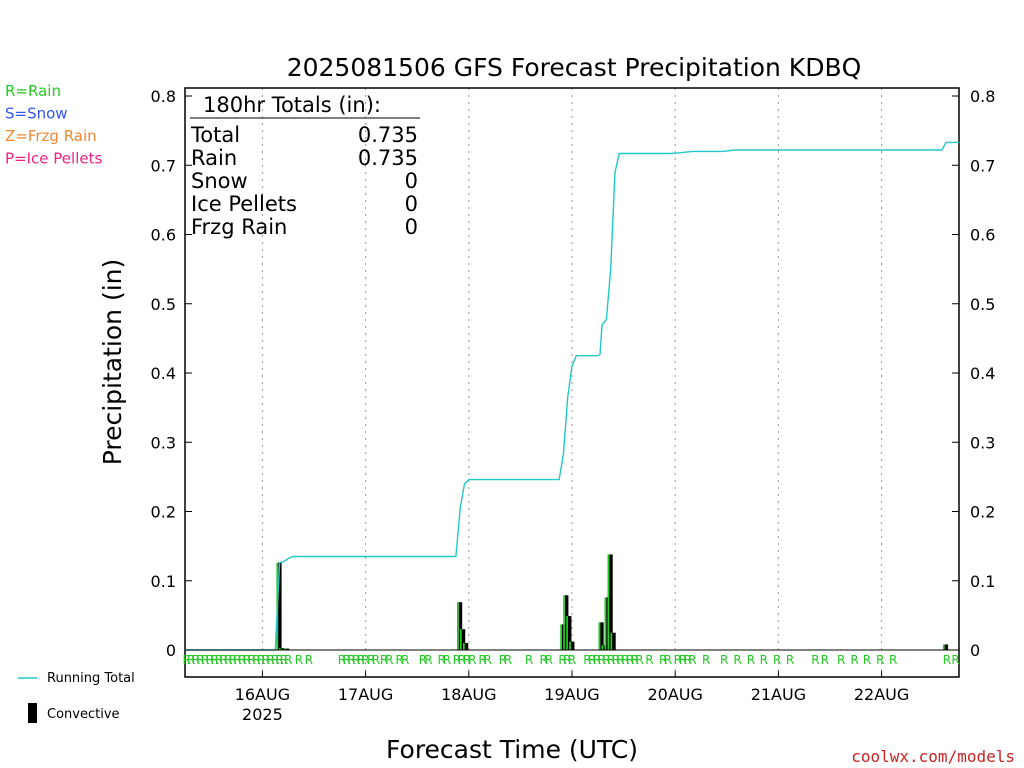 This screenshot has height=768, width=1024. I want to click on totals-row-label: Rain, so click(214, 158).